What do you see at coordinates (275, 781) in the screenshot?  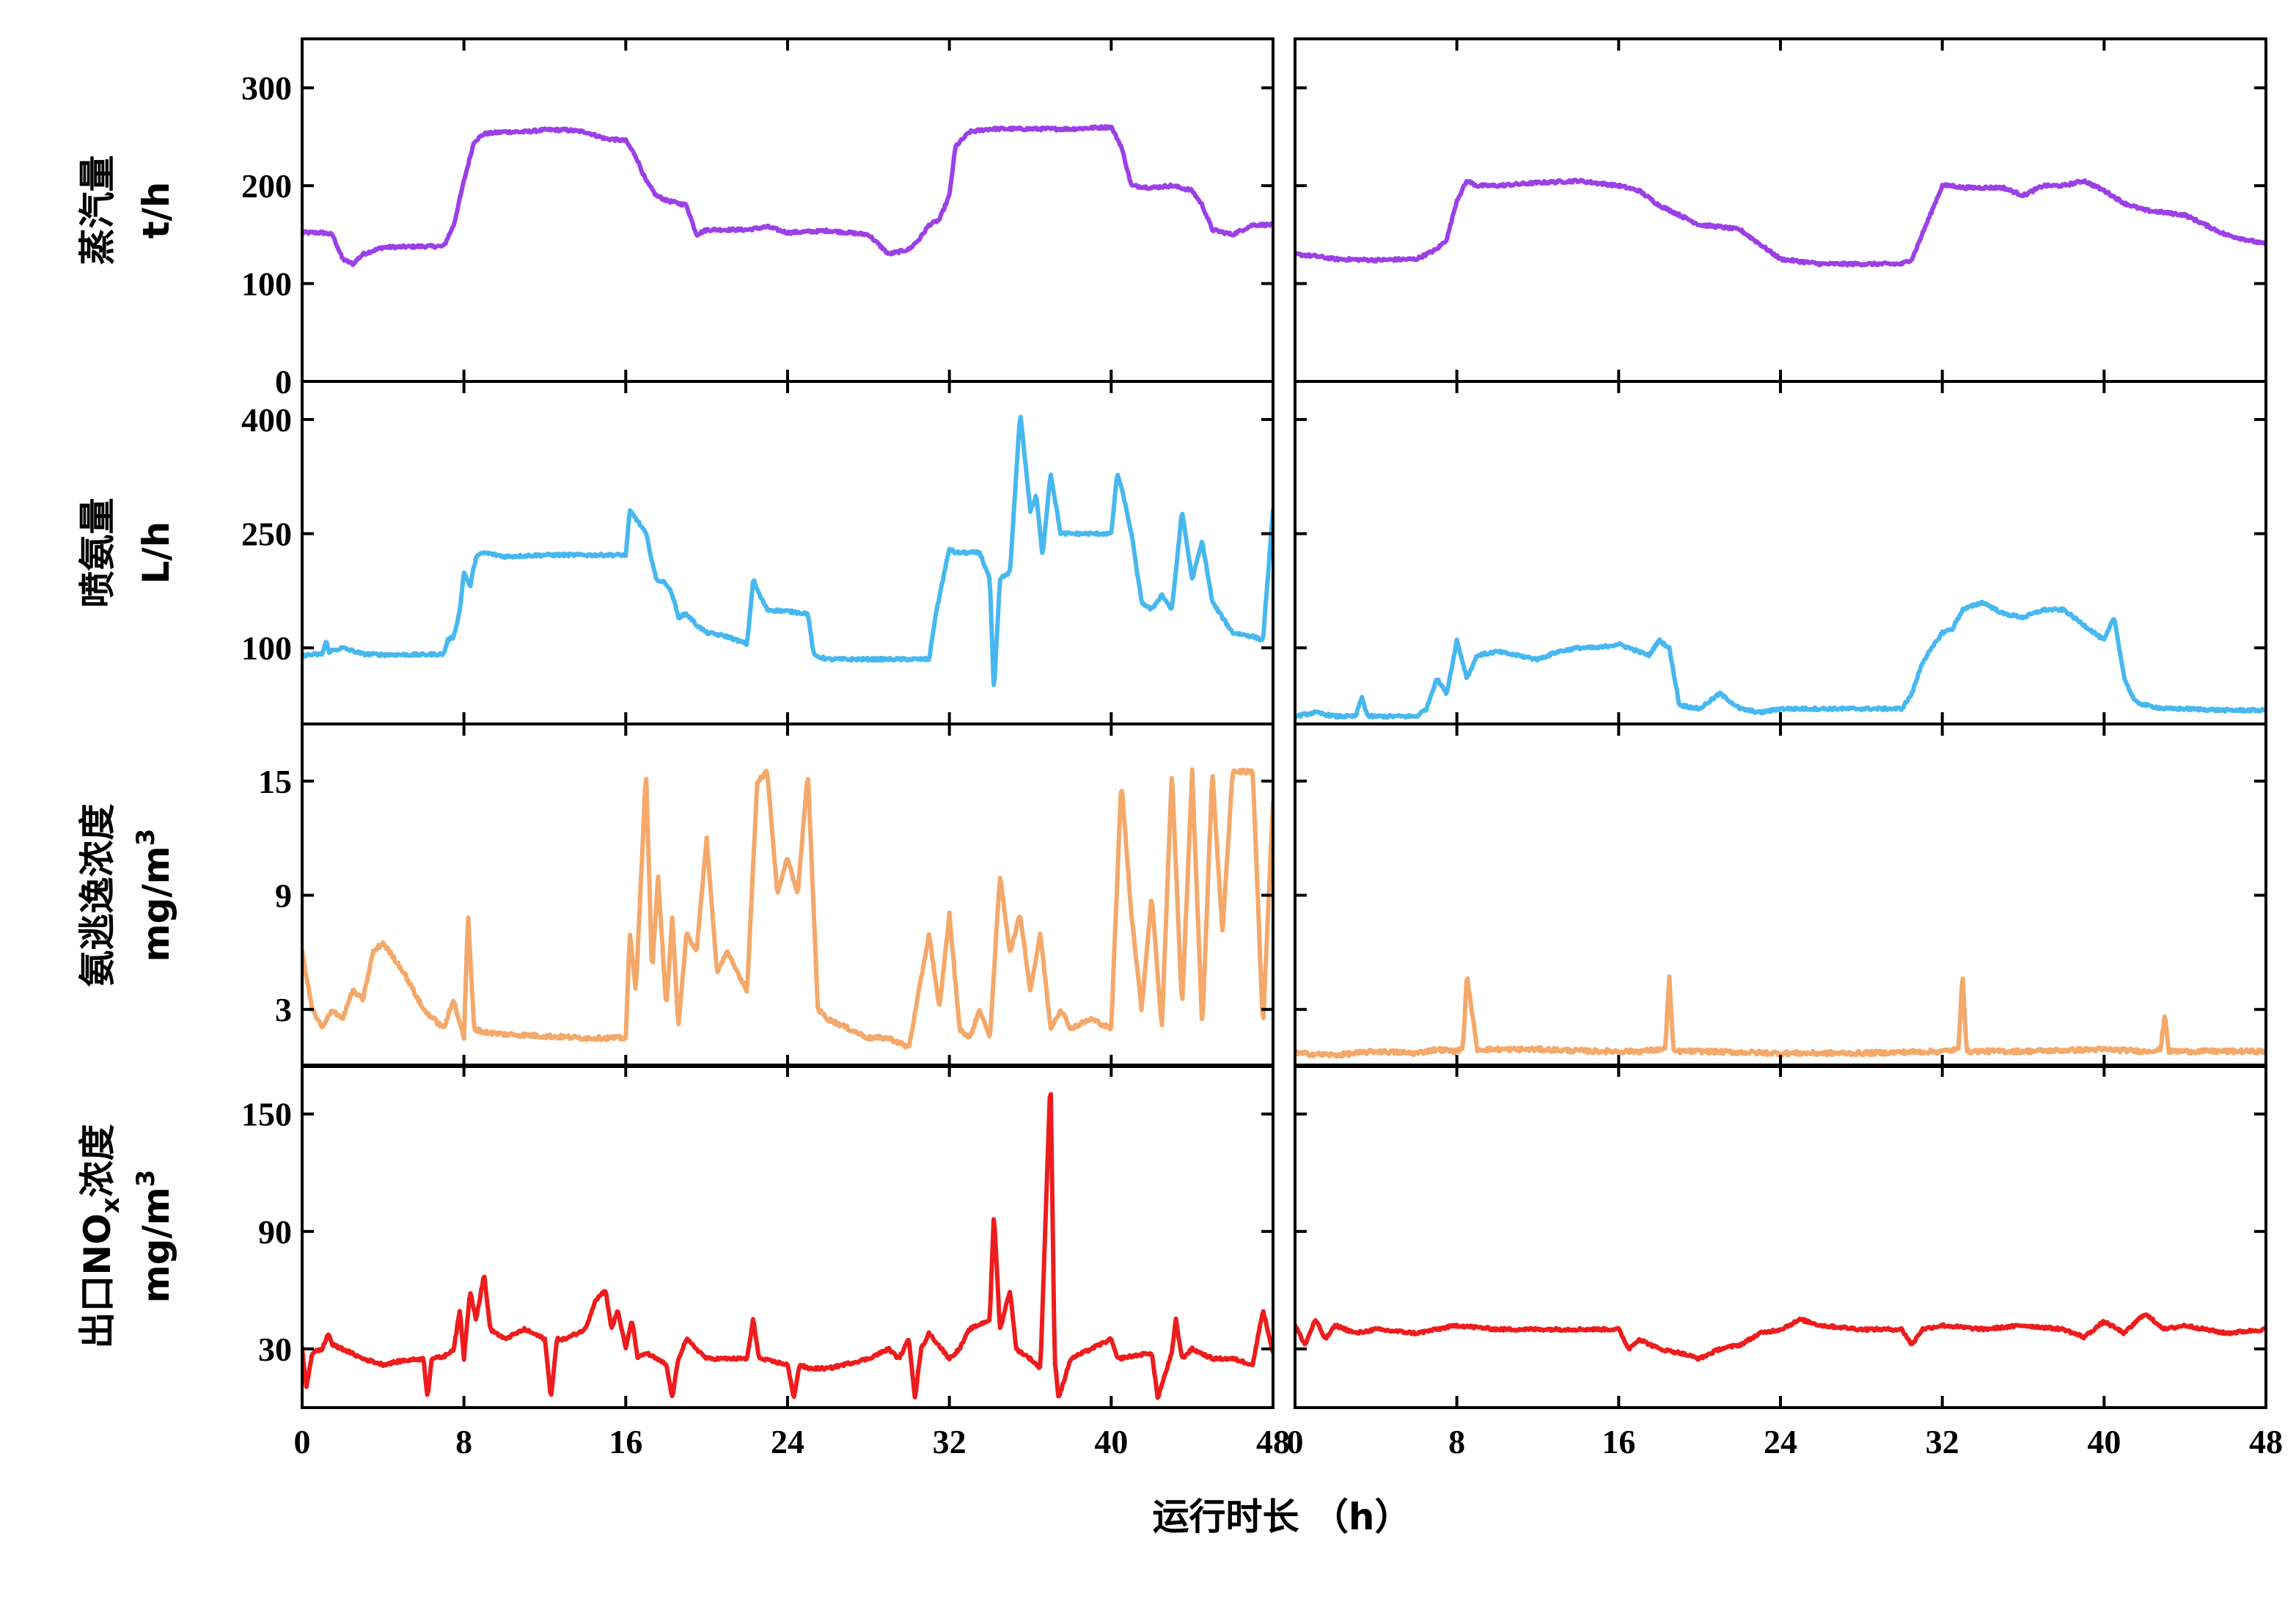 I see `y-tick-label: 15` at bounding box center [275, 781].